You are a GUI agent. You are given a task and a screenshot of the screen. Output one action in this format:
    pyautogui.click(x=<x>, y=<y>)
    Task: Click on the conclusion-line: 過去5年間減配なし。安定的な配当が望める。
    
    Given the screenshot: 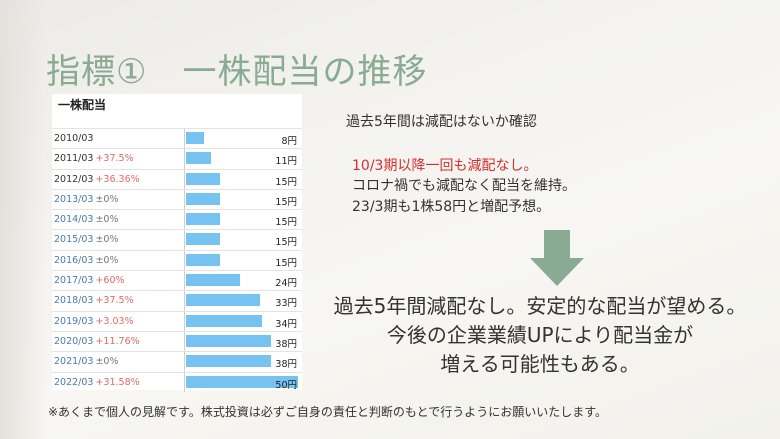 What is the action you would take?
    pyautogui.click(x=540, y=306)
    